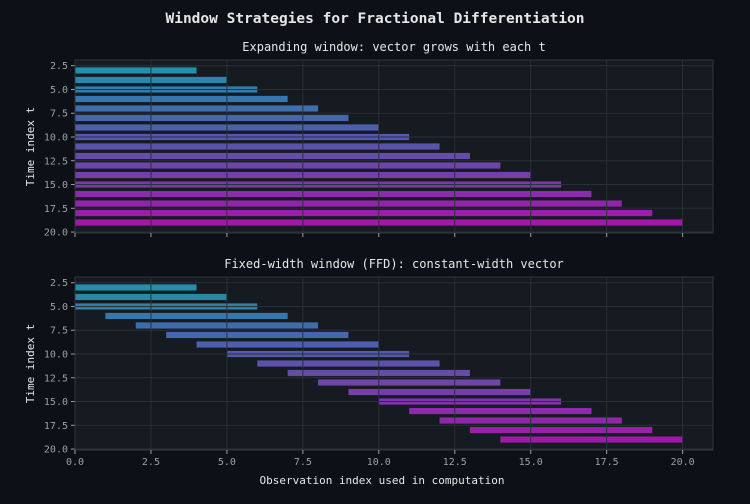 Image resolution: width=750 pixels, height=504 pixels. What do you see at coordinates (531, 462) in the screenshot?
I see `x-tick-label: 15.0` at bounding box center [531, 462].